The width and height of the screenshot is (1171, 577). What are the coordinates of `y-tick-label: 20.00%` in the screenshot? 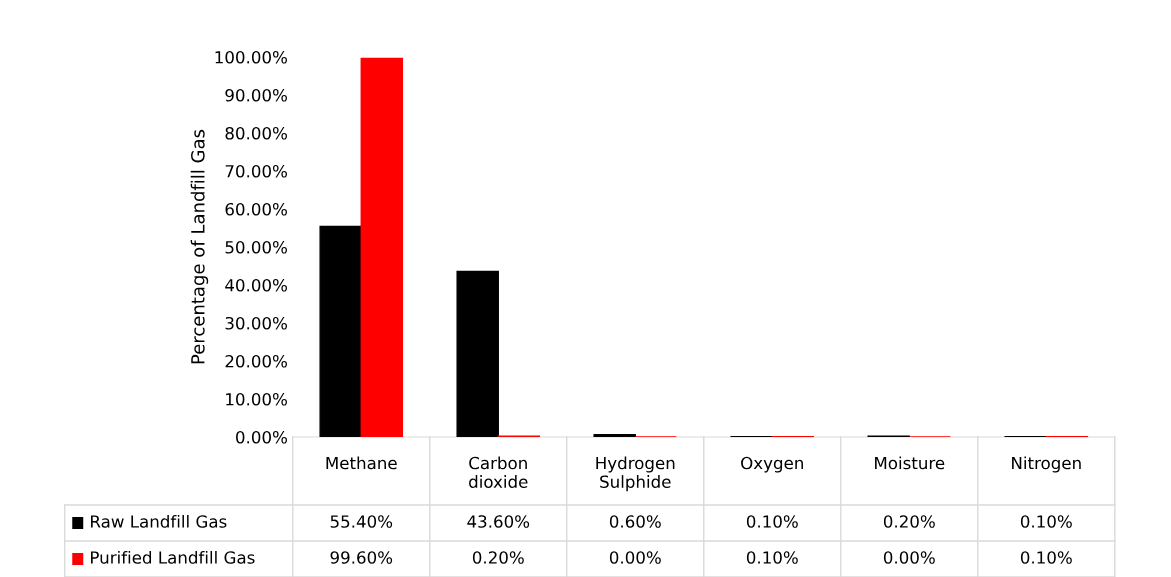 It's located at (256, 361).